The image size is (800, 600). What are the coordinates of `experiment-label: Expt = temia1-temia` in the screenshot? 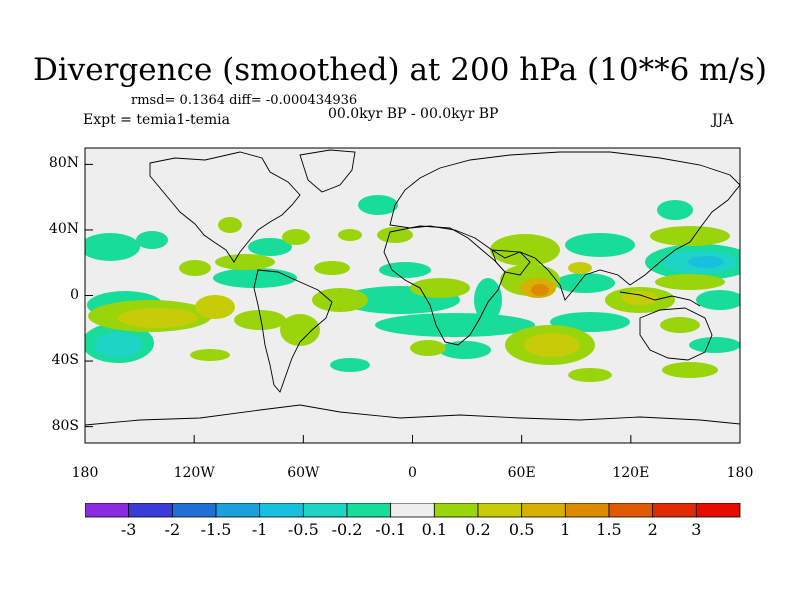 It's located at (156, 120).